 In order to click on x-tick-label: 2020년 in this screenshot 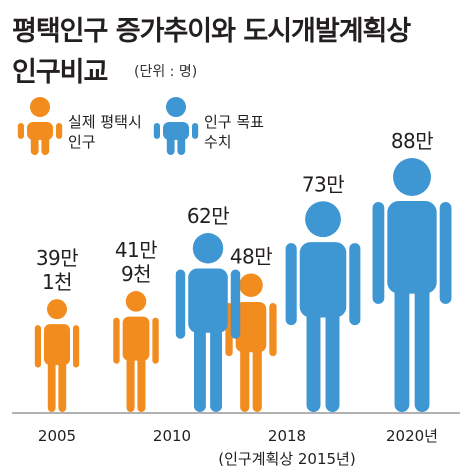, I will do `click(412, 436)`.